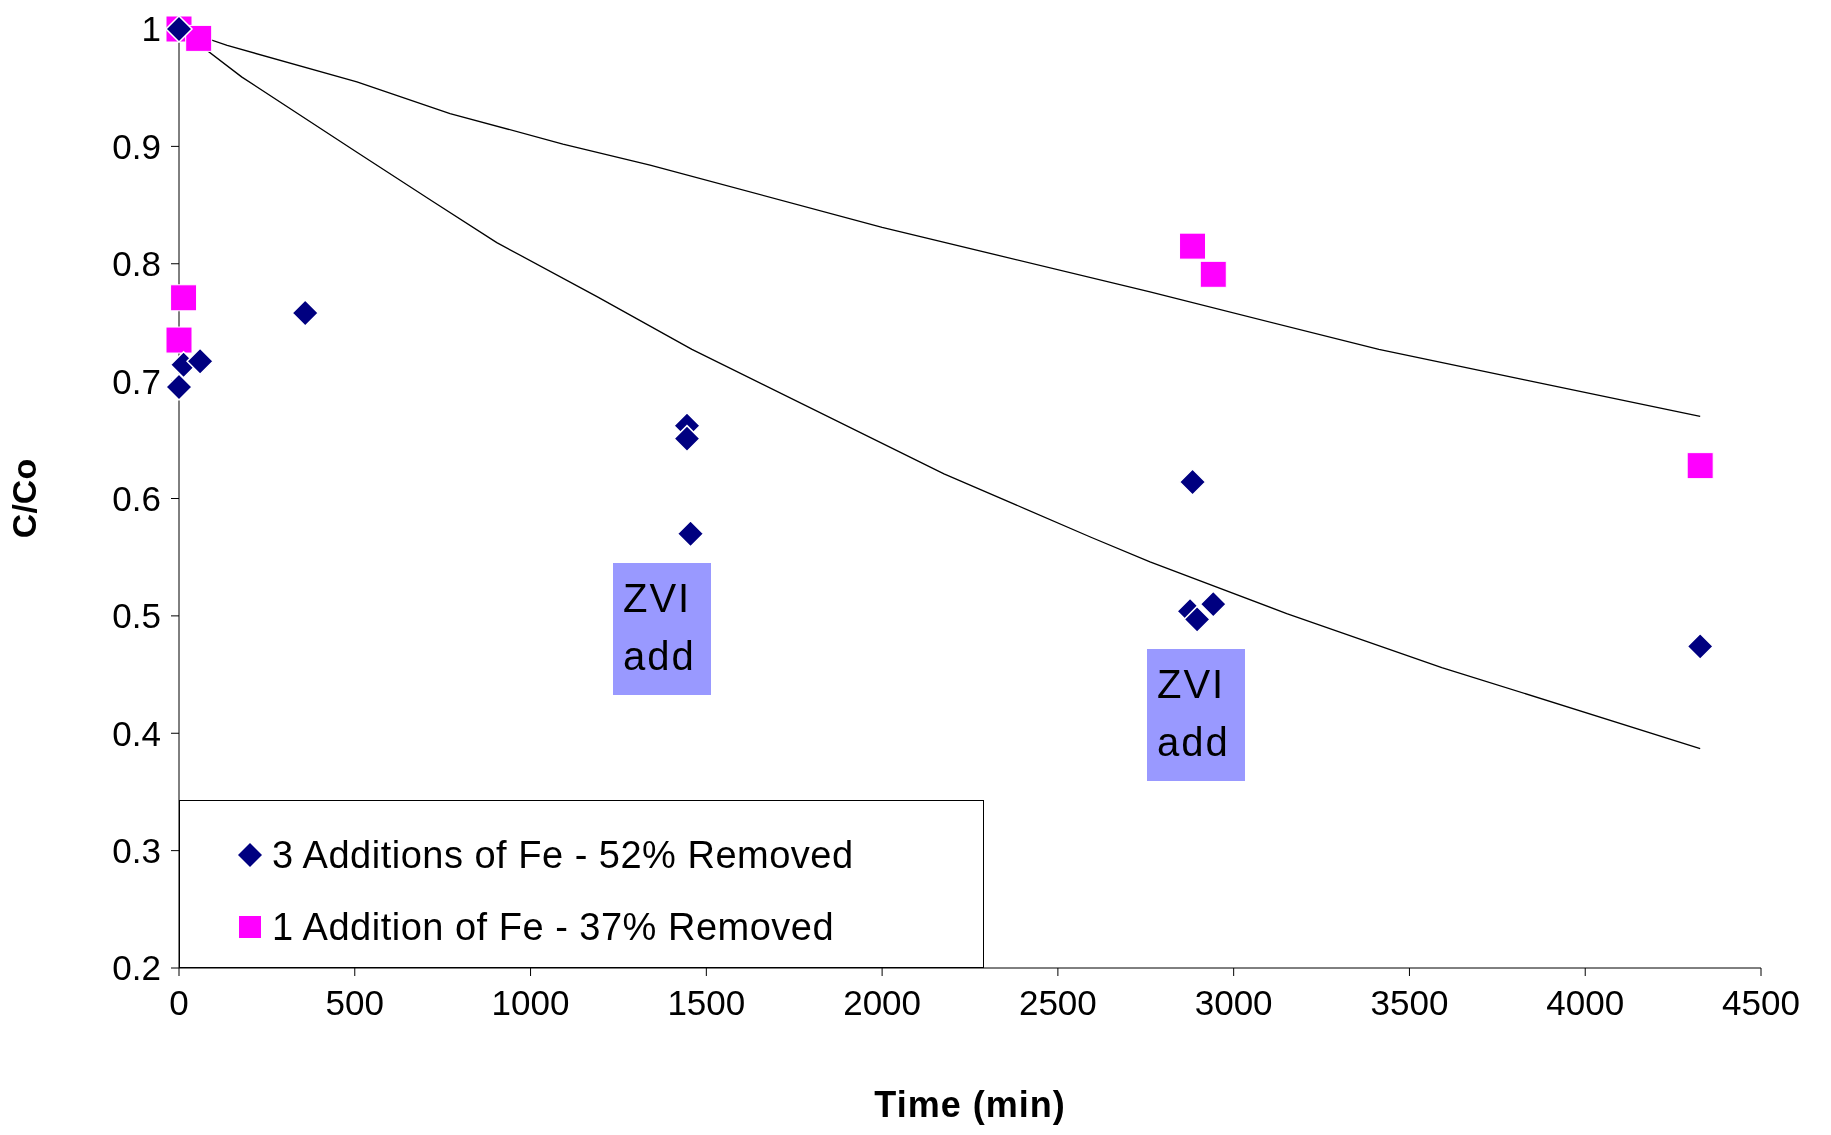 This screenshot has height=1135, width=1831. Describe the element at coordinates (151, 29) in the screenshot. I see `y-tick-label: 1` at that location.